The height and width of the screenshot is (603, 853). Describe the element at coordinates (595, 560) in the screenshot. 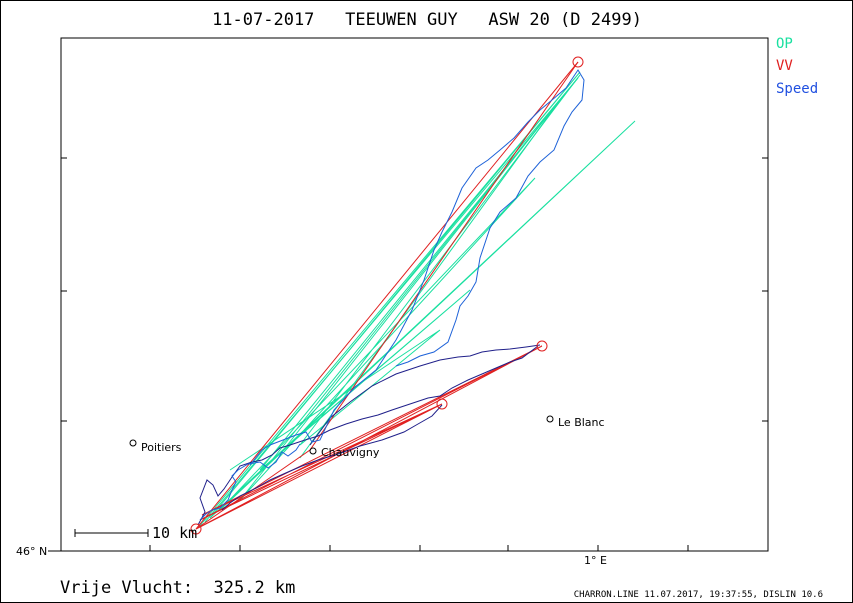

I see `lon-label: 1° E` at that location.